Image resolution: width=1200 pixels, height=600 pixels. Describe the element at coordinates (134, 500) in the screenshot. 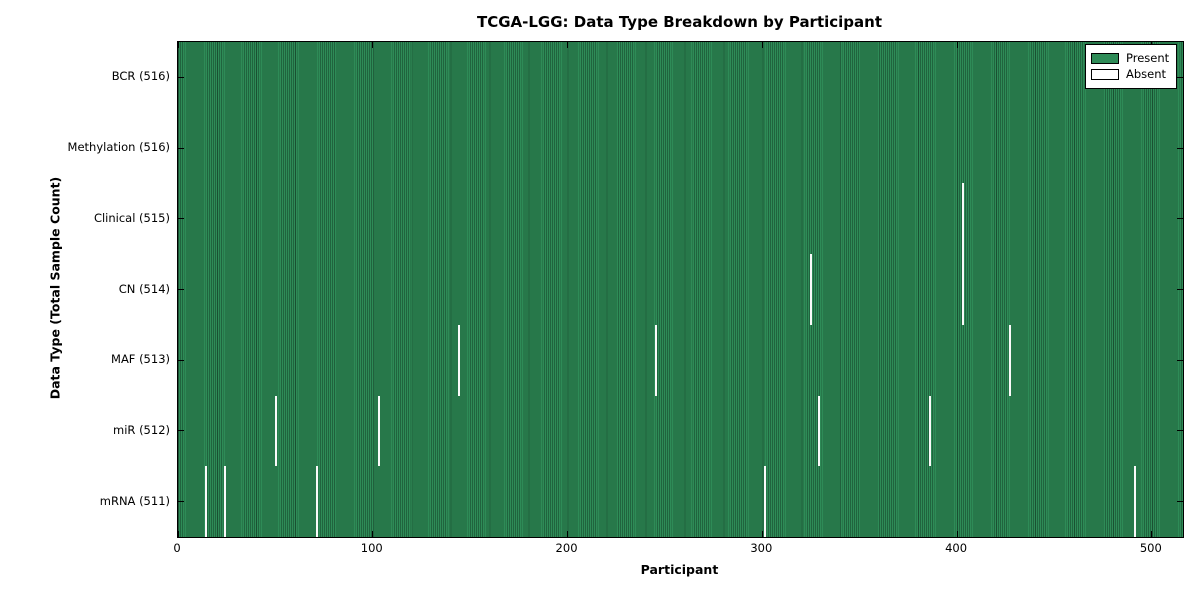

I see `ytick-label-mrna: mRNA (511)` at that location.